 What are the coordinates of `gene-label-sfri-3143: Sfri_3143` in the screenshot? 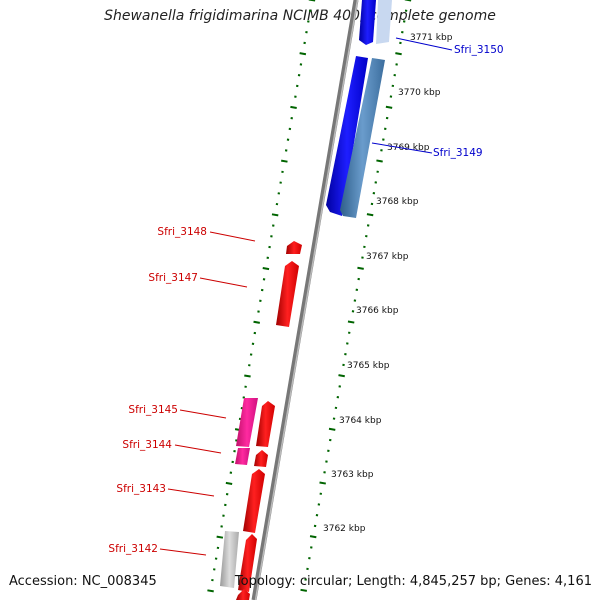 It's located at (141, 489).